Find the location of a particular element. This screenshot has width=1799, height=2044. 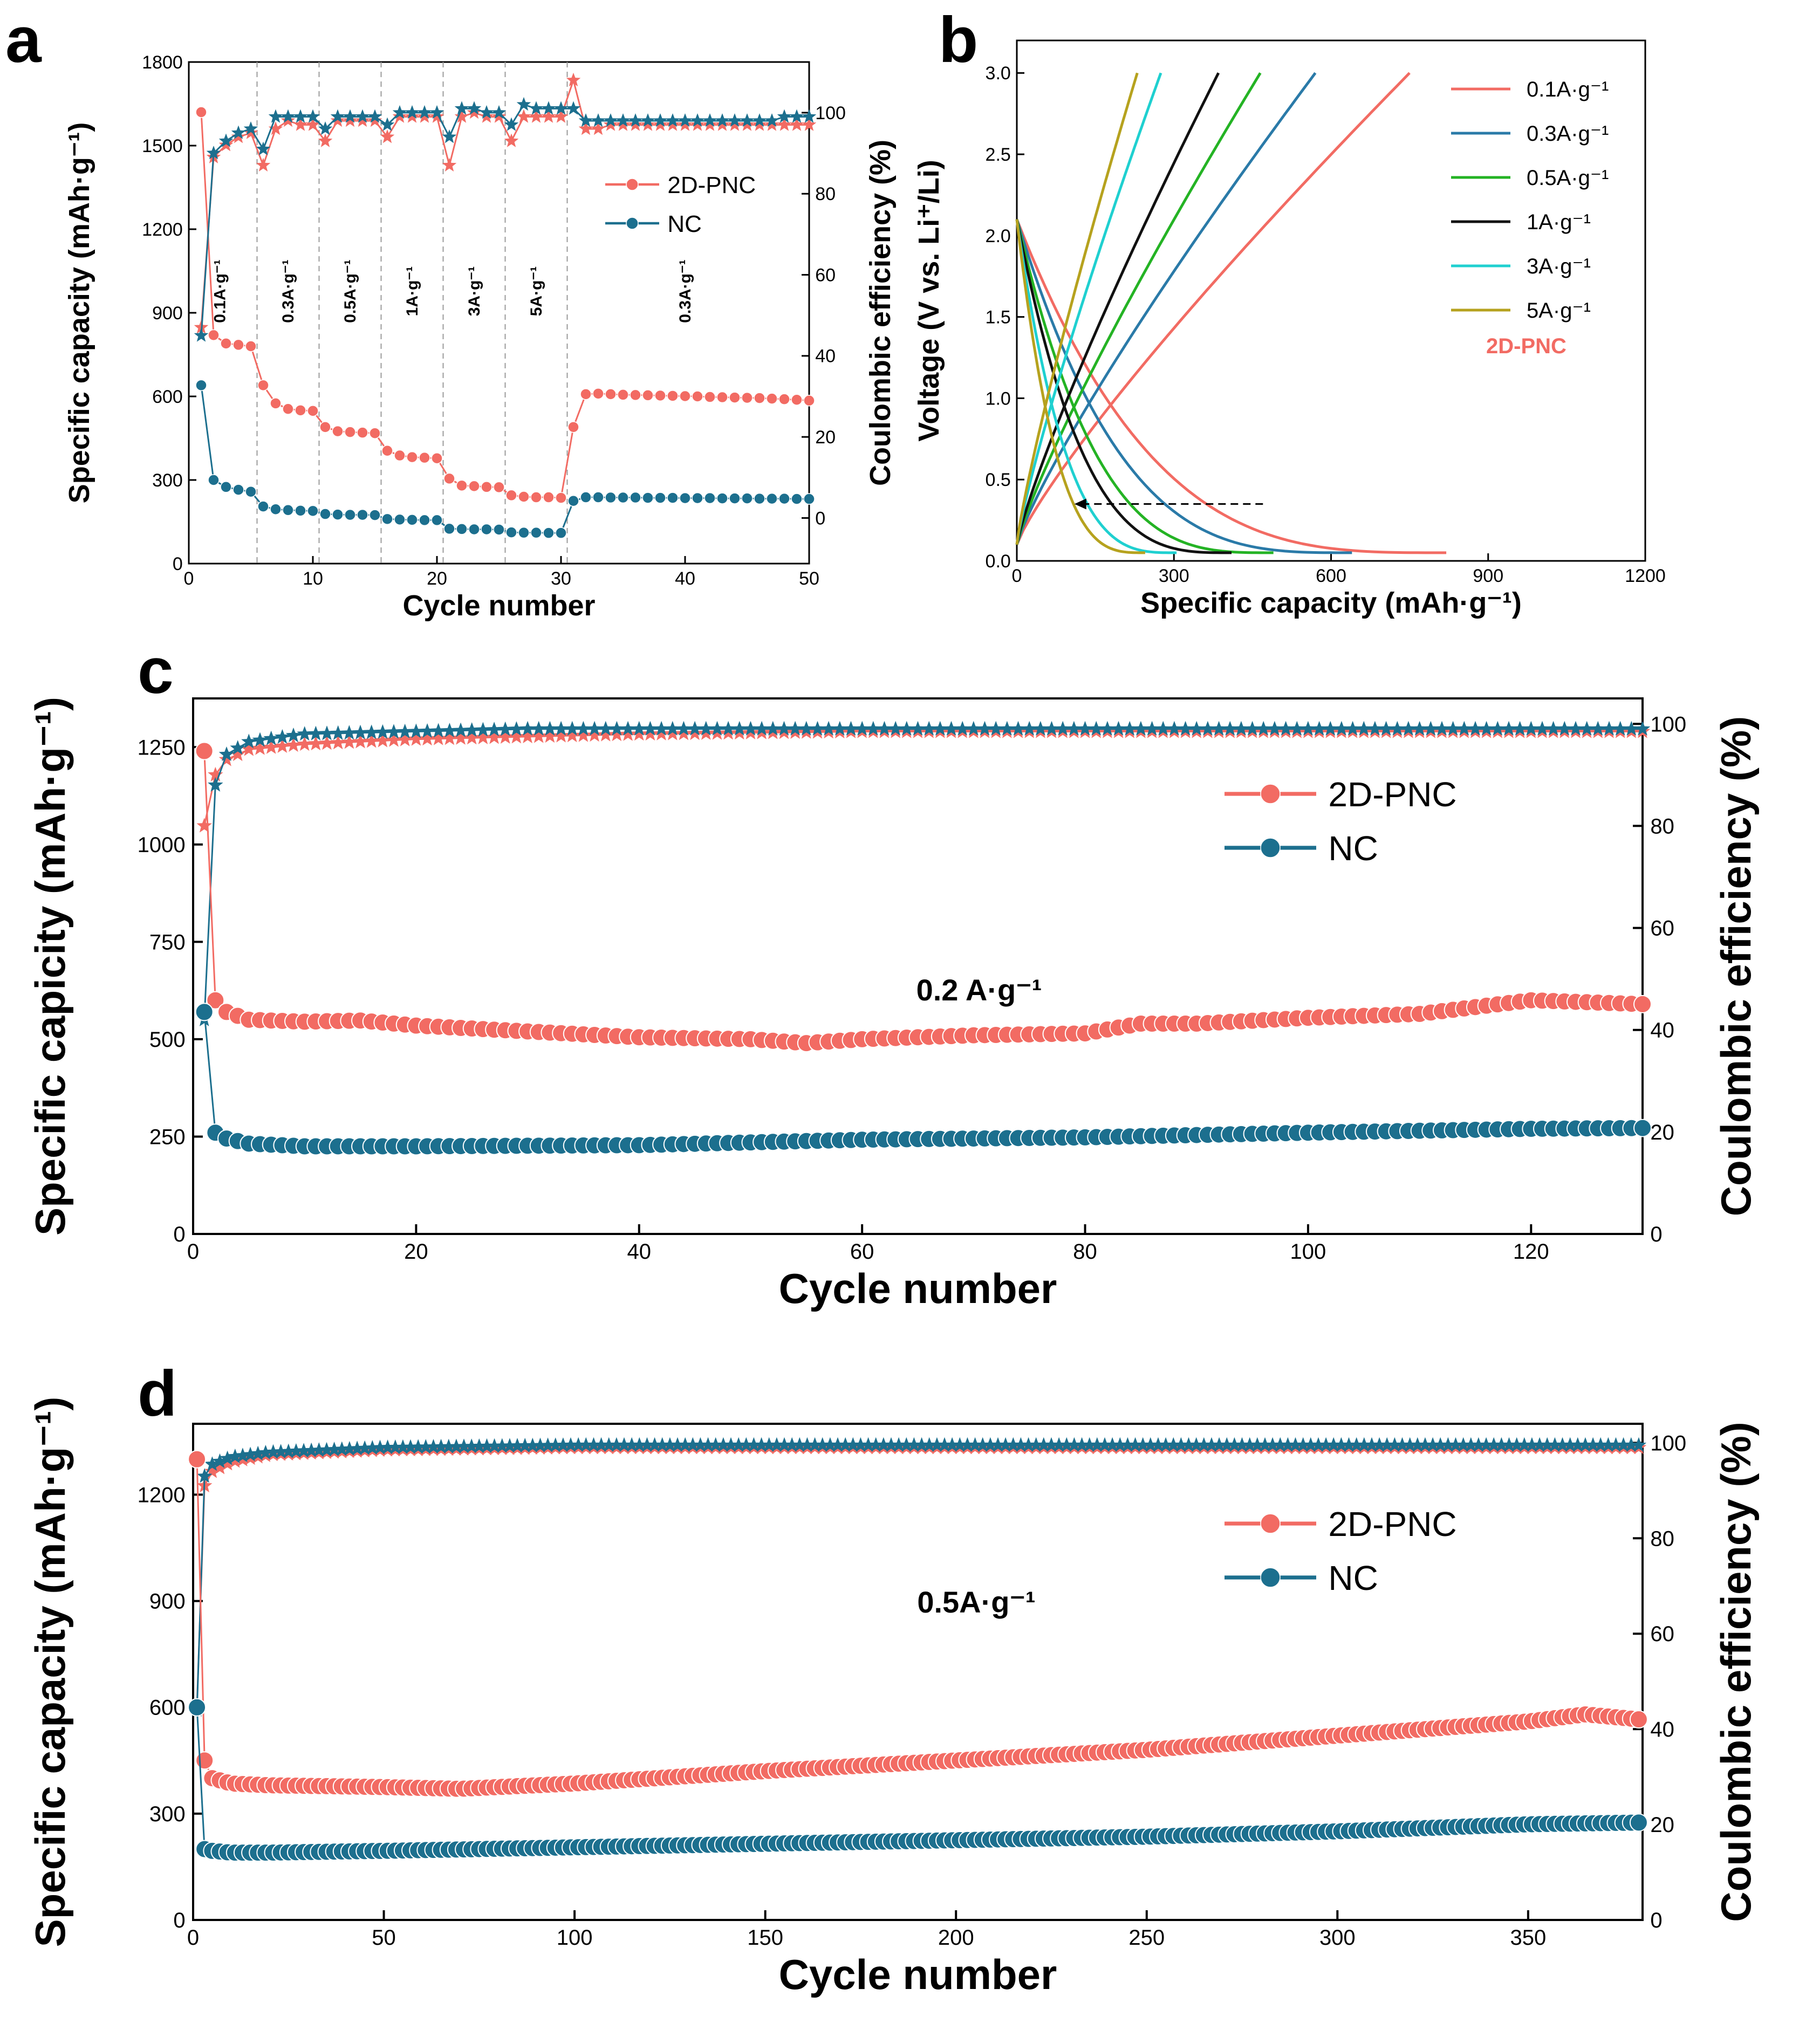

x-tick-label: 60 is located at coordinates (862, 1252).